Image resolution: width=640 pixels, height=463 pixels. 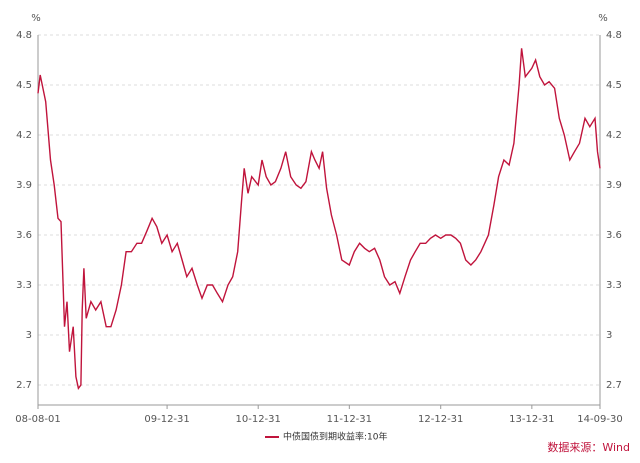 I want to click on y-tick-label: 2.7, so click(x=24, y=385).